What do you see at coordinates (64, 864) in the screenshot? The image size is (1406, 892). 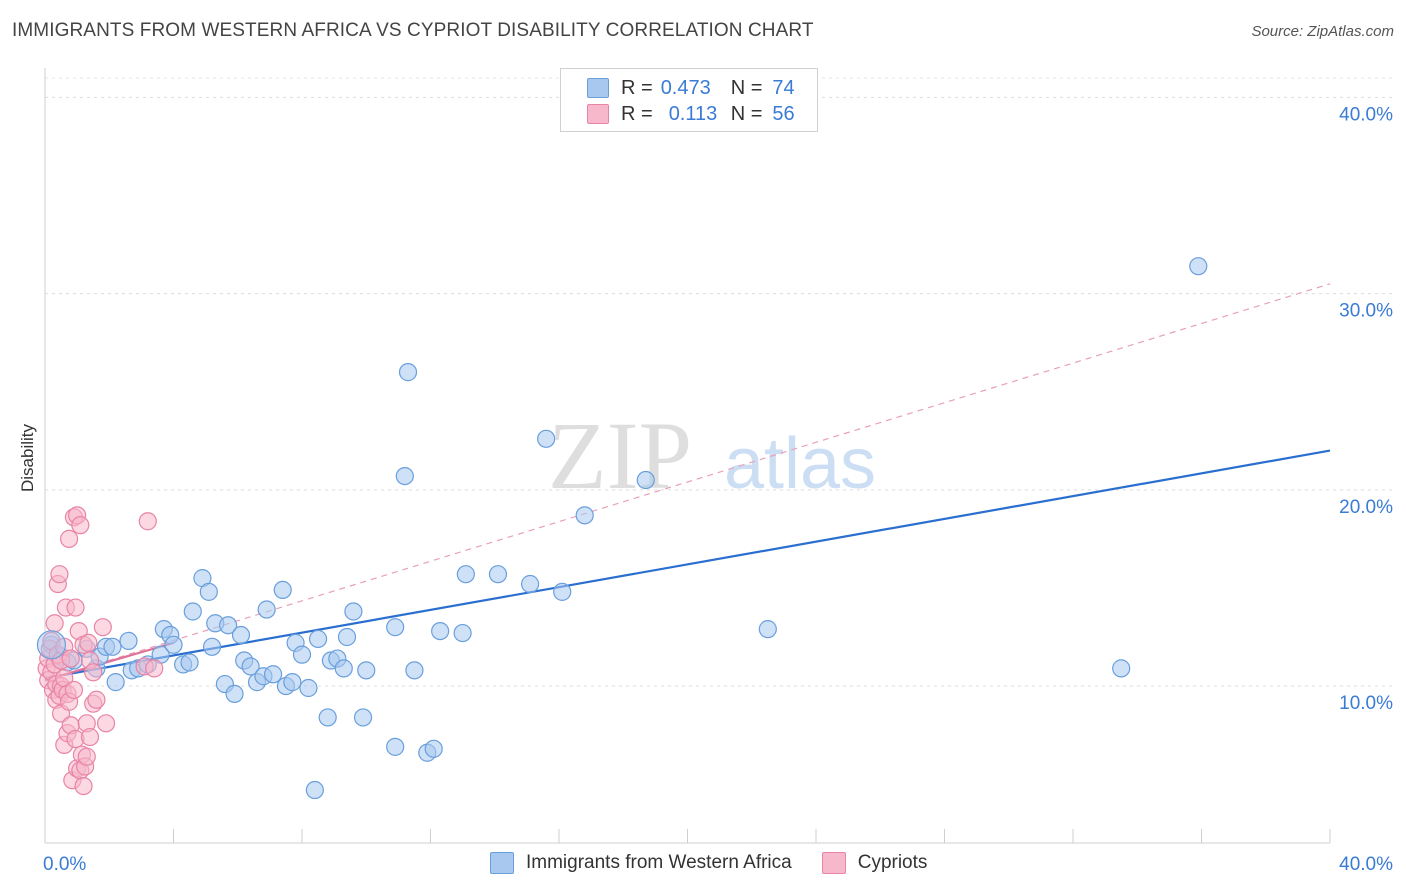 I see `x-tick-label-min: 0.0%` at bounding box center [64, 864].